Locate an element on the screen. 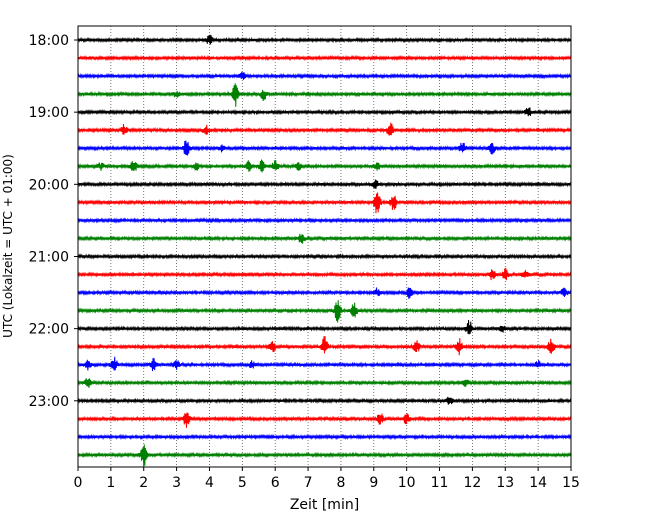  x-tick-label: 0 is located at coordinates (78, 483).